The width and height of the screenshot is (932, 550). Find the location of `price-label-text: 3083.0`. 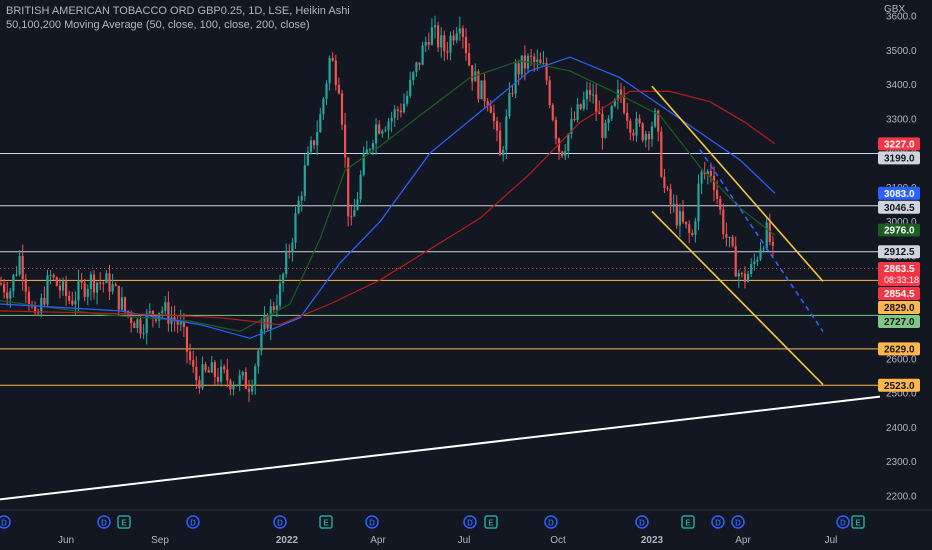

price-label-text: 3083.0 is located at coordinates (899, 194).